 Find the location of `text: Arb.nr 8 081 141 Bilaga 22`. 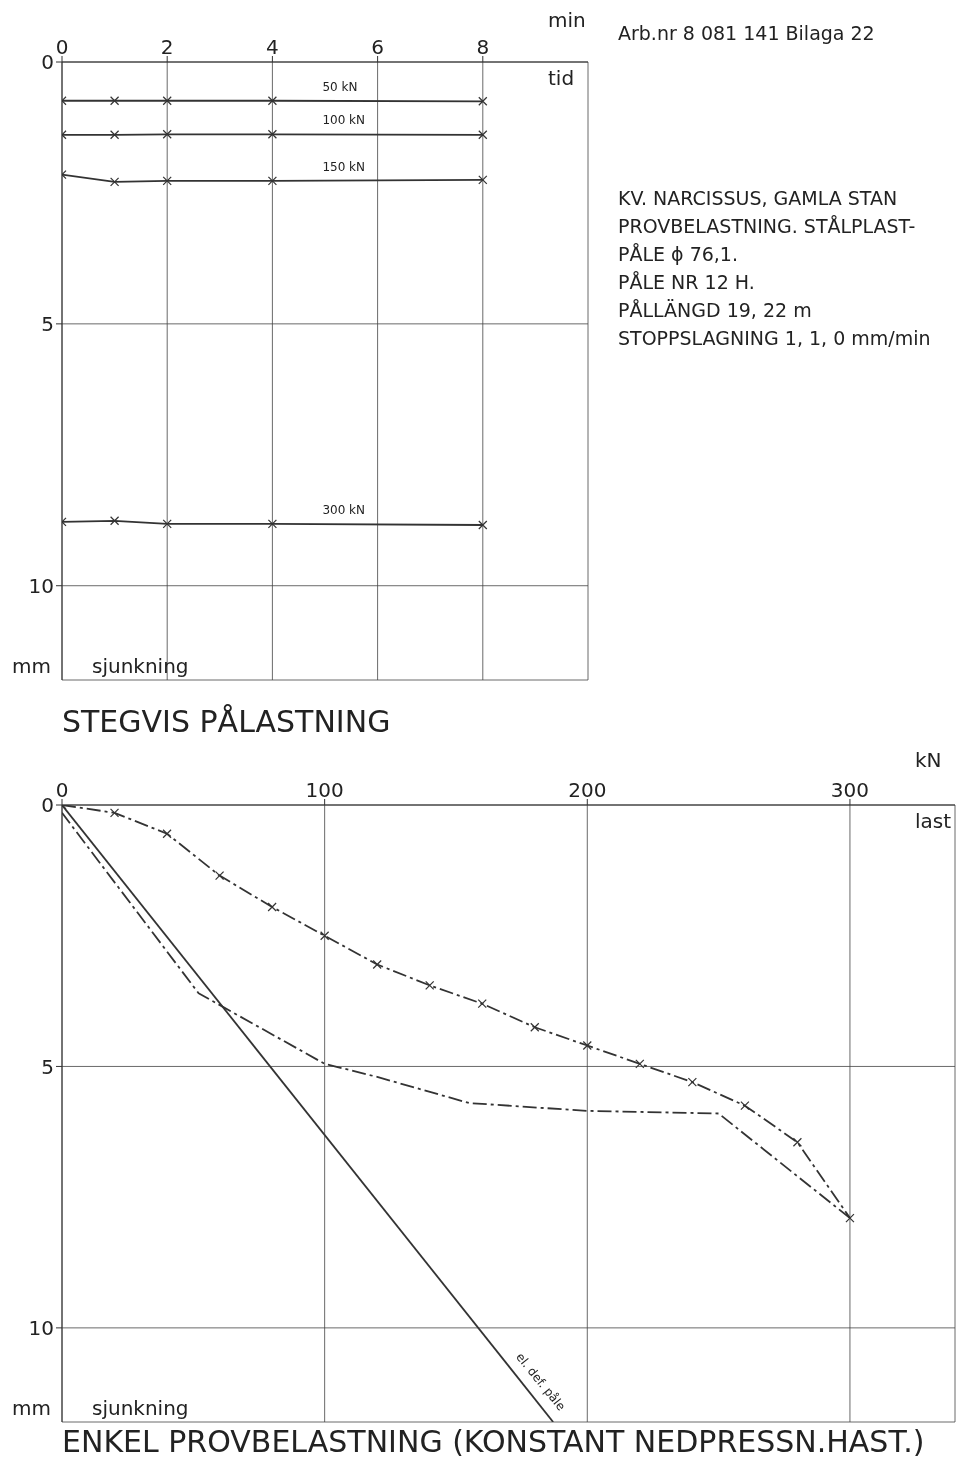

text: Arb.nr 8 081 141 Bilaga 22 is located at coordinates (747, 33).